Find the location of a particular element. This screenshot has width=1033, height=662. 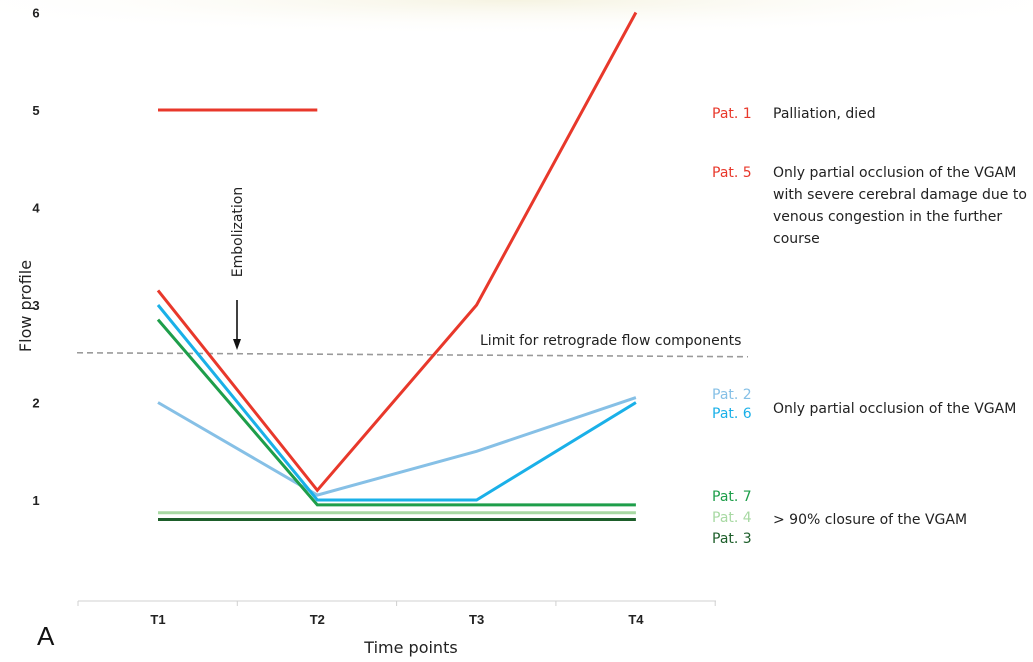

patient-label-pat-7: Pat. 7 is located at coordinates (732, 497).